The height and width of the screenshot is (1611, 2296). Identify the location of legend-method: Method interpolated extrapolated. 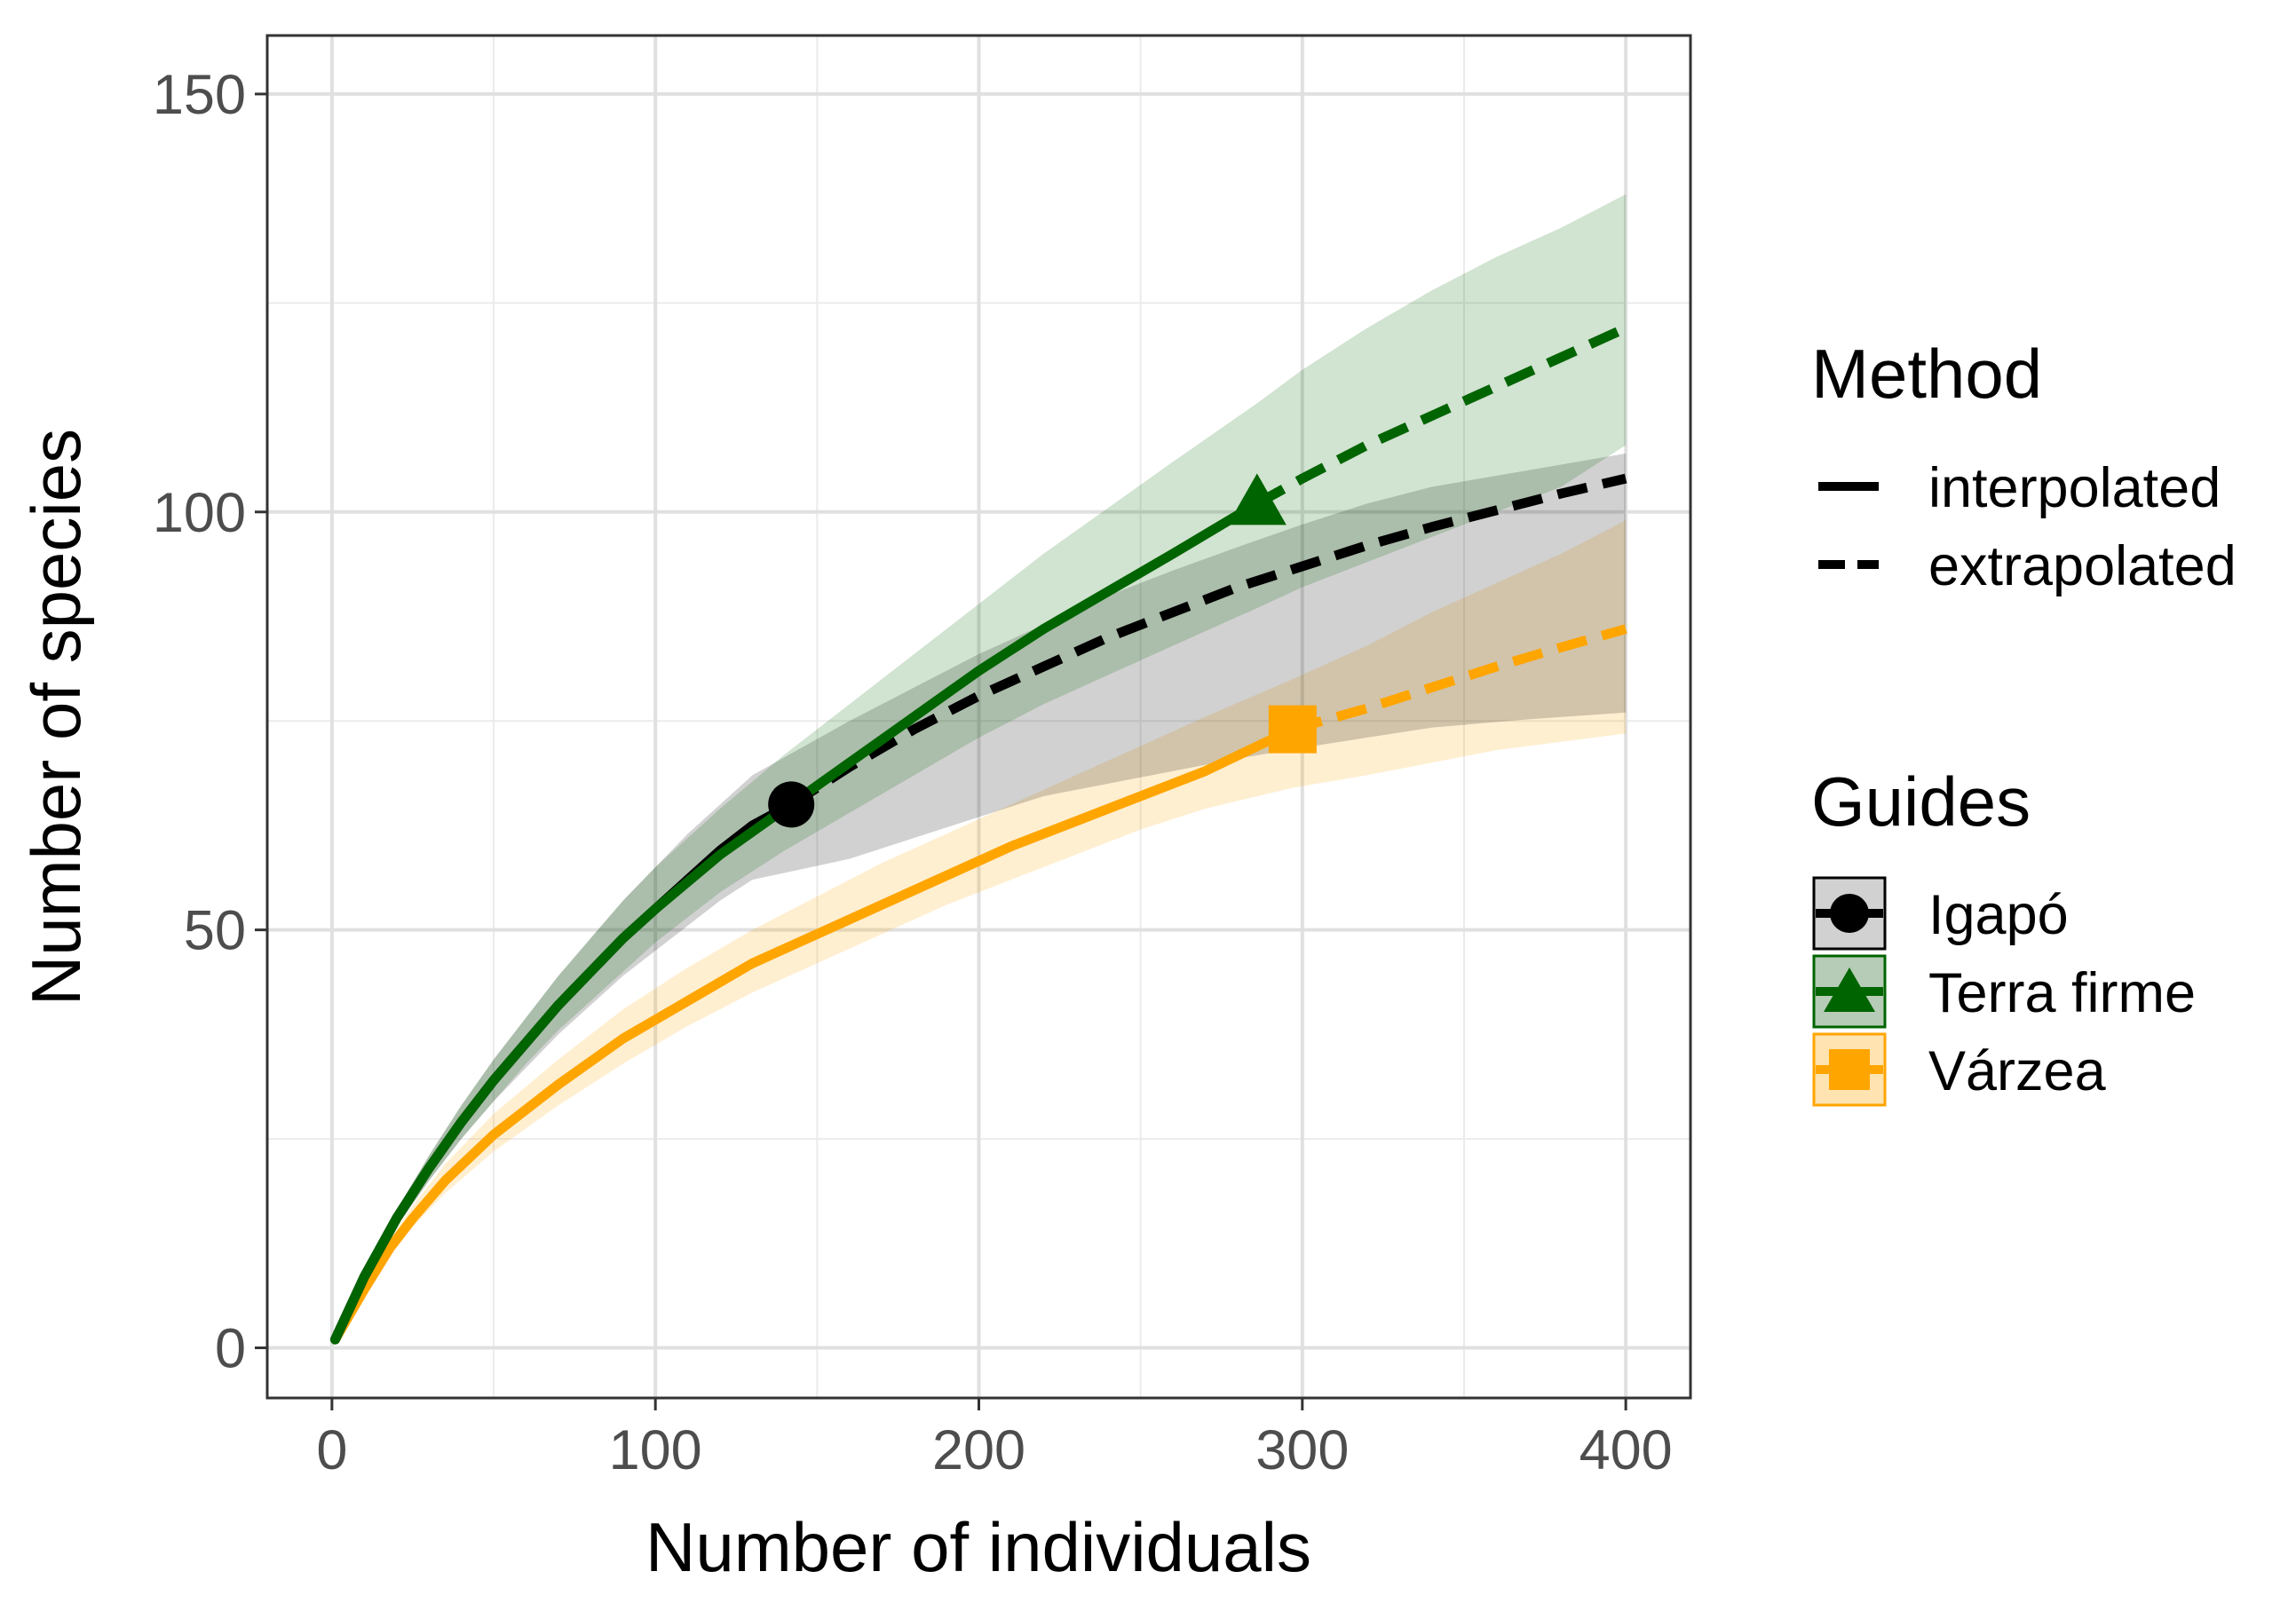
(2024, 466).